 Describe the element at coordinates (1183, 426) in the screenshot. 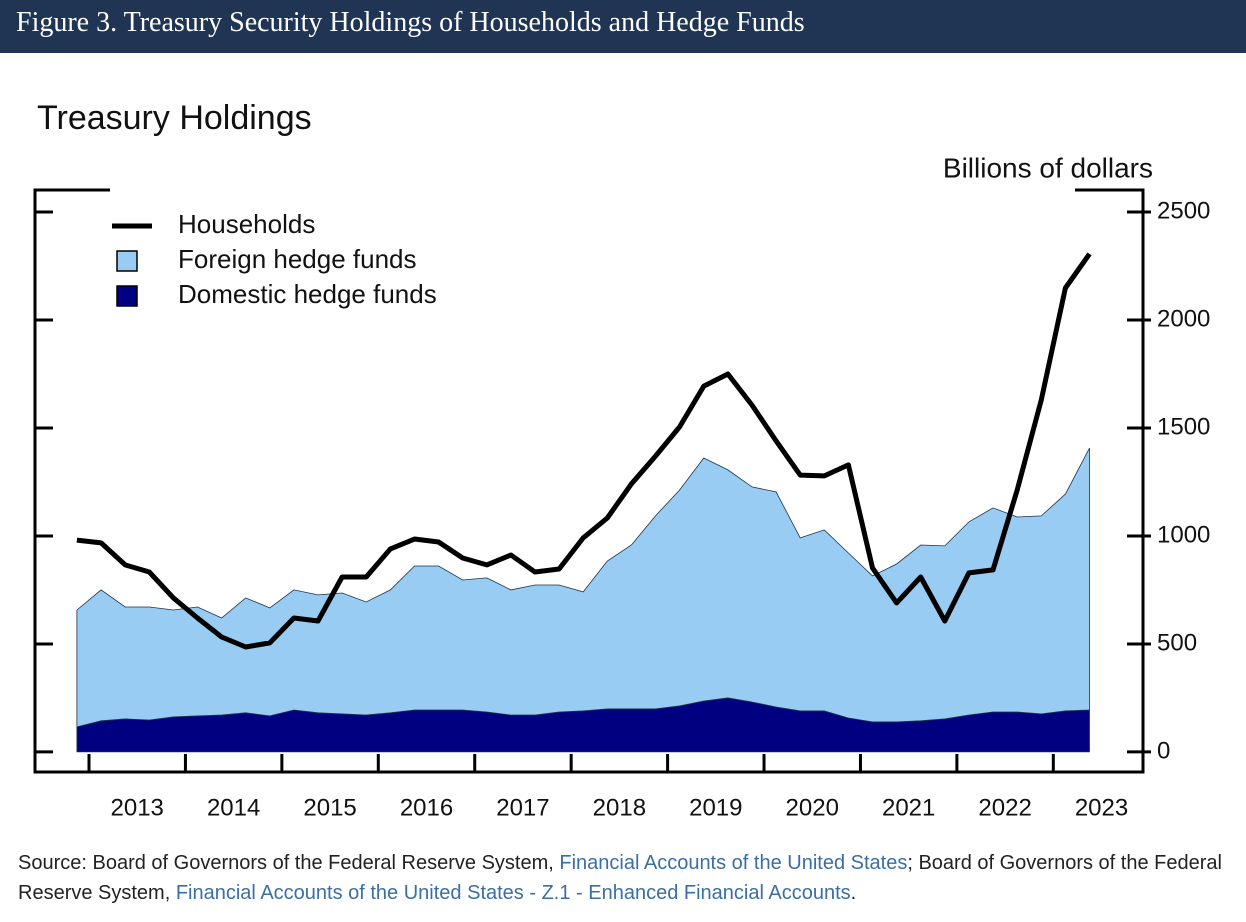

I see `y-tick-label: 1500` at that location.